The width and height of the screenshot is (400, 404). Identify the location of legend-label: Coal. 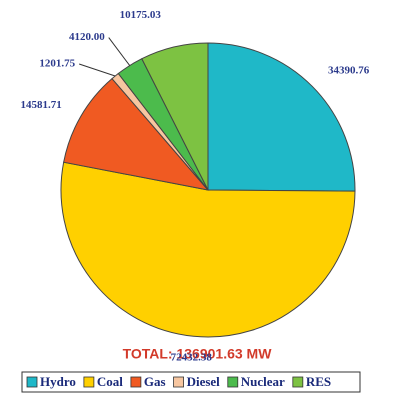
(110, 381).